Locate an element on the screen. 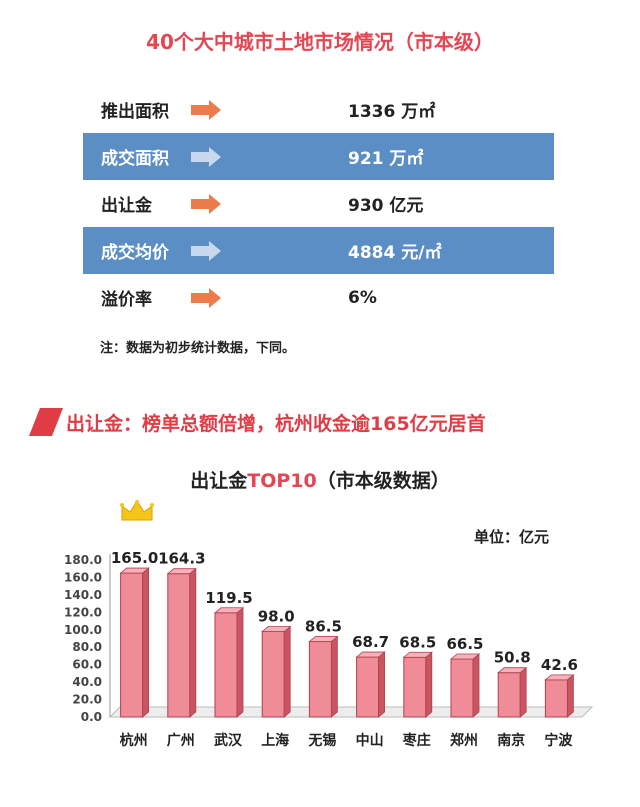  chart-title-part3: （市本级数据） is located at coordinates (383, 481).